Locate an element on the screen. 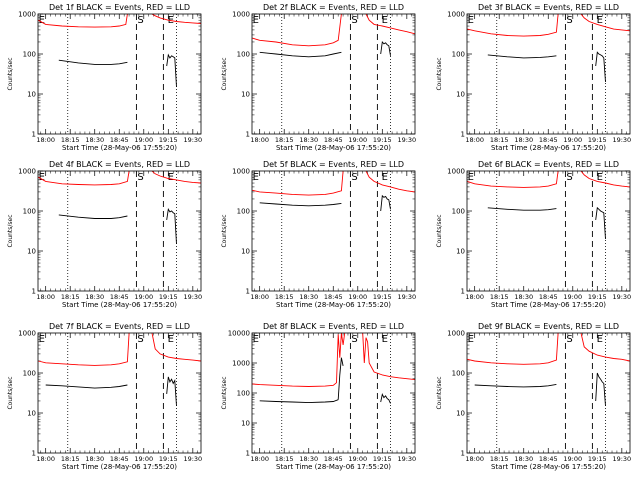  chart-title: Det 3f BLACK = Events, RED = LLD is located at coordinates (548, 7).